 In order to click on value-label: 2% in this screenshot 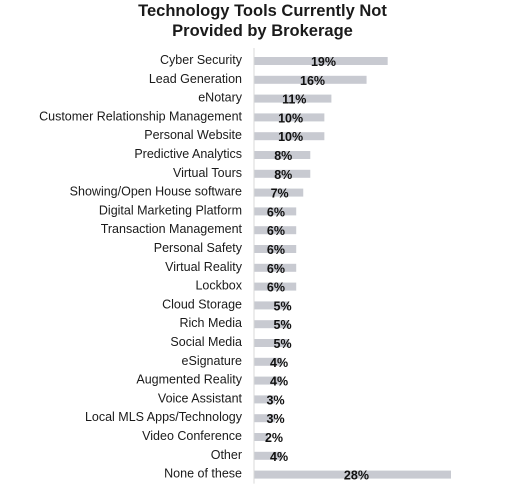, I will do `click(274, 438)`.